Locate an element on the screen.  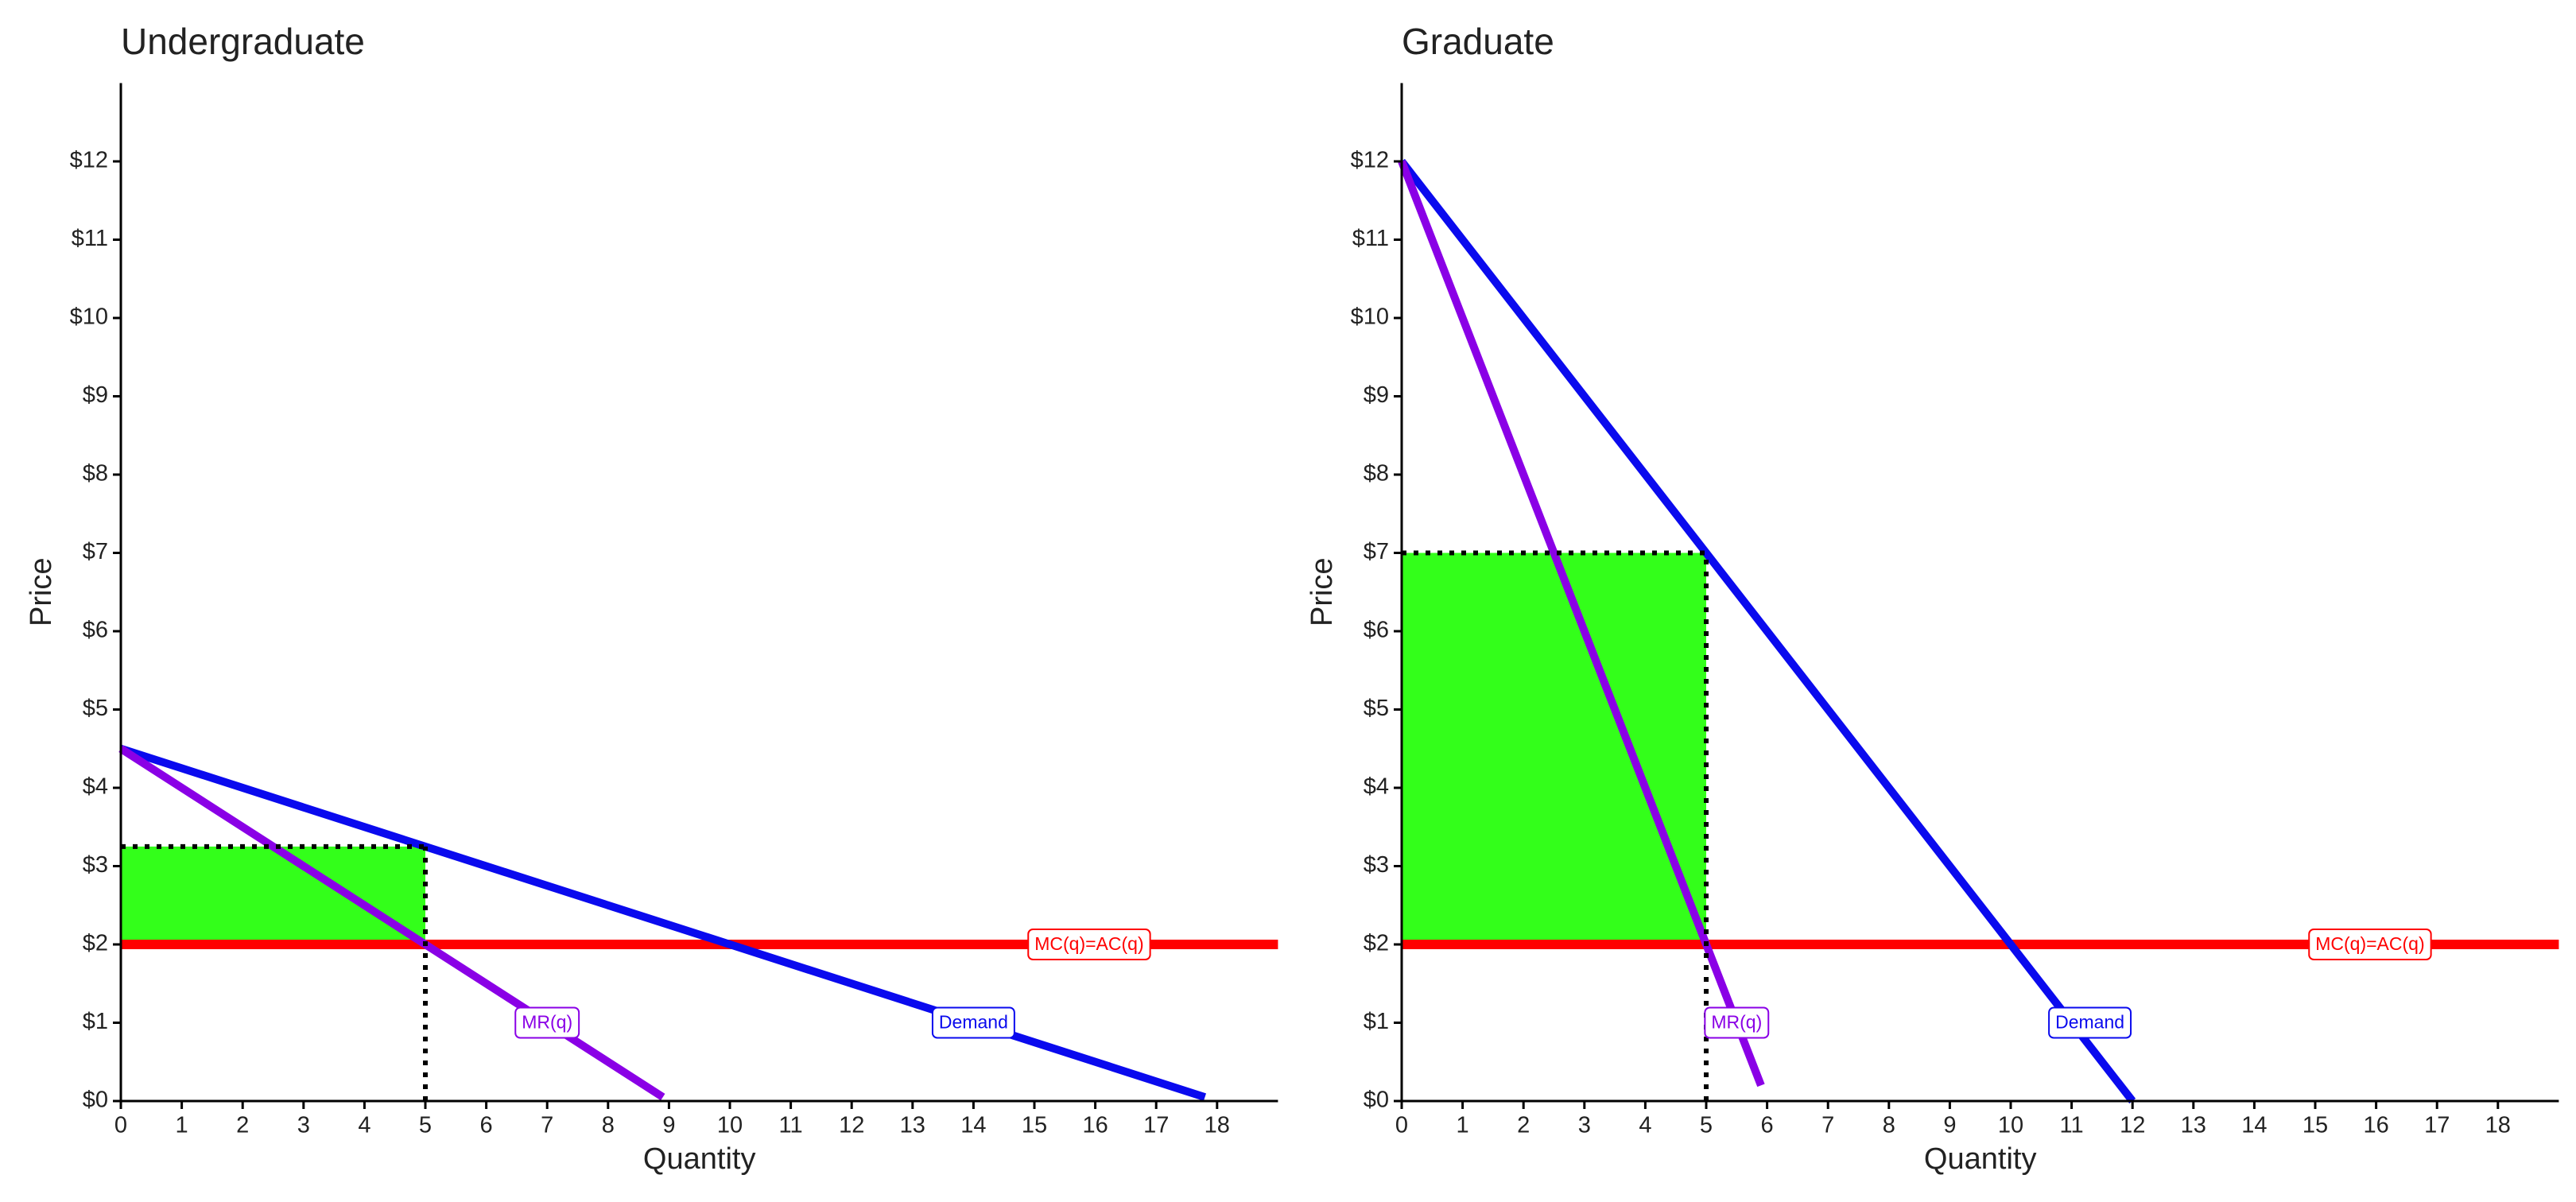
chart-title: Graduate is located at coordinates (1478, 41).